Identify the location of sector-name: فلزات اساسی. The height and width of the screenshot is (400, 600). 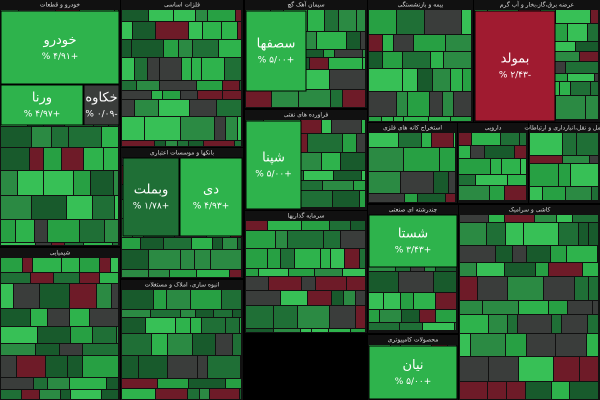
(182, 5).